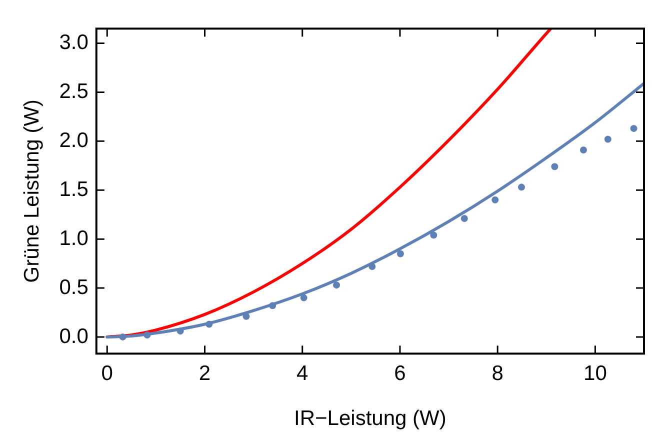 The image size is (656, 446). I want to click on x-tick-label: 0, so click(107, 373).